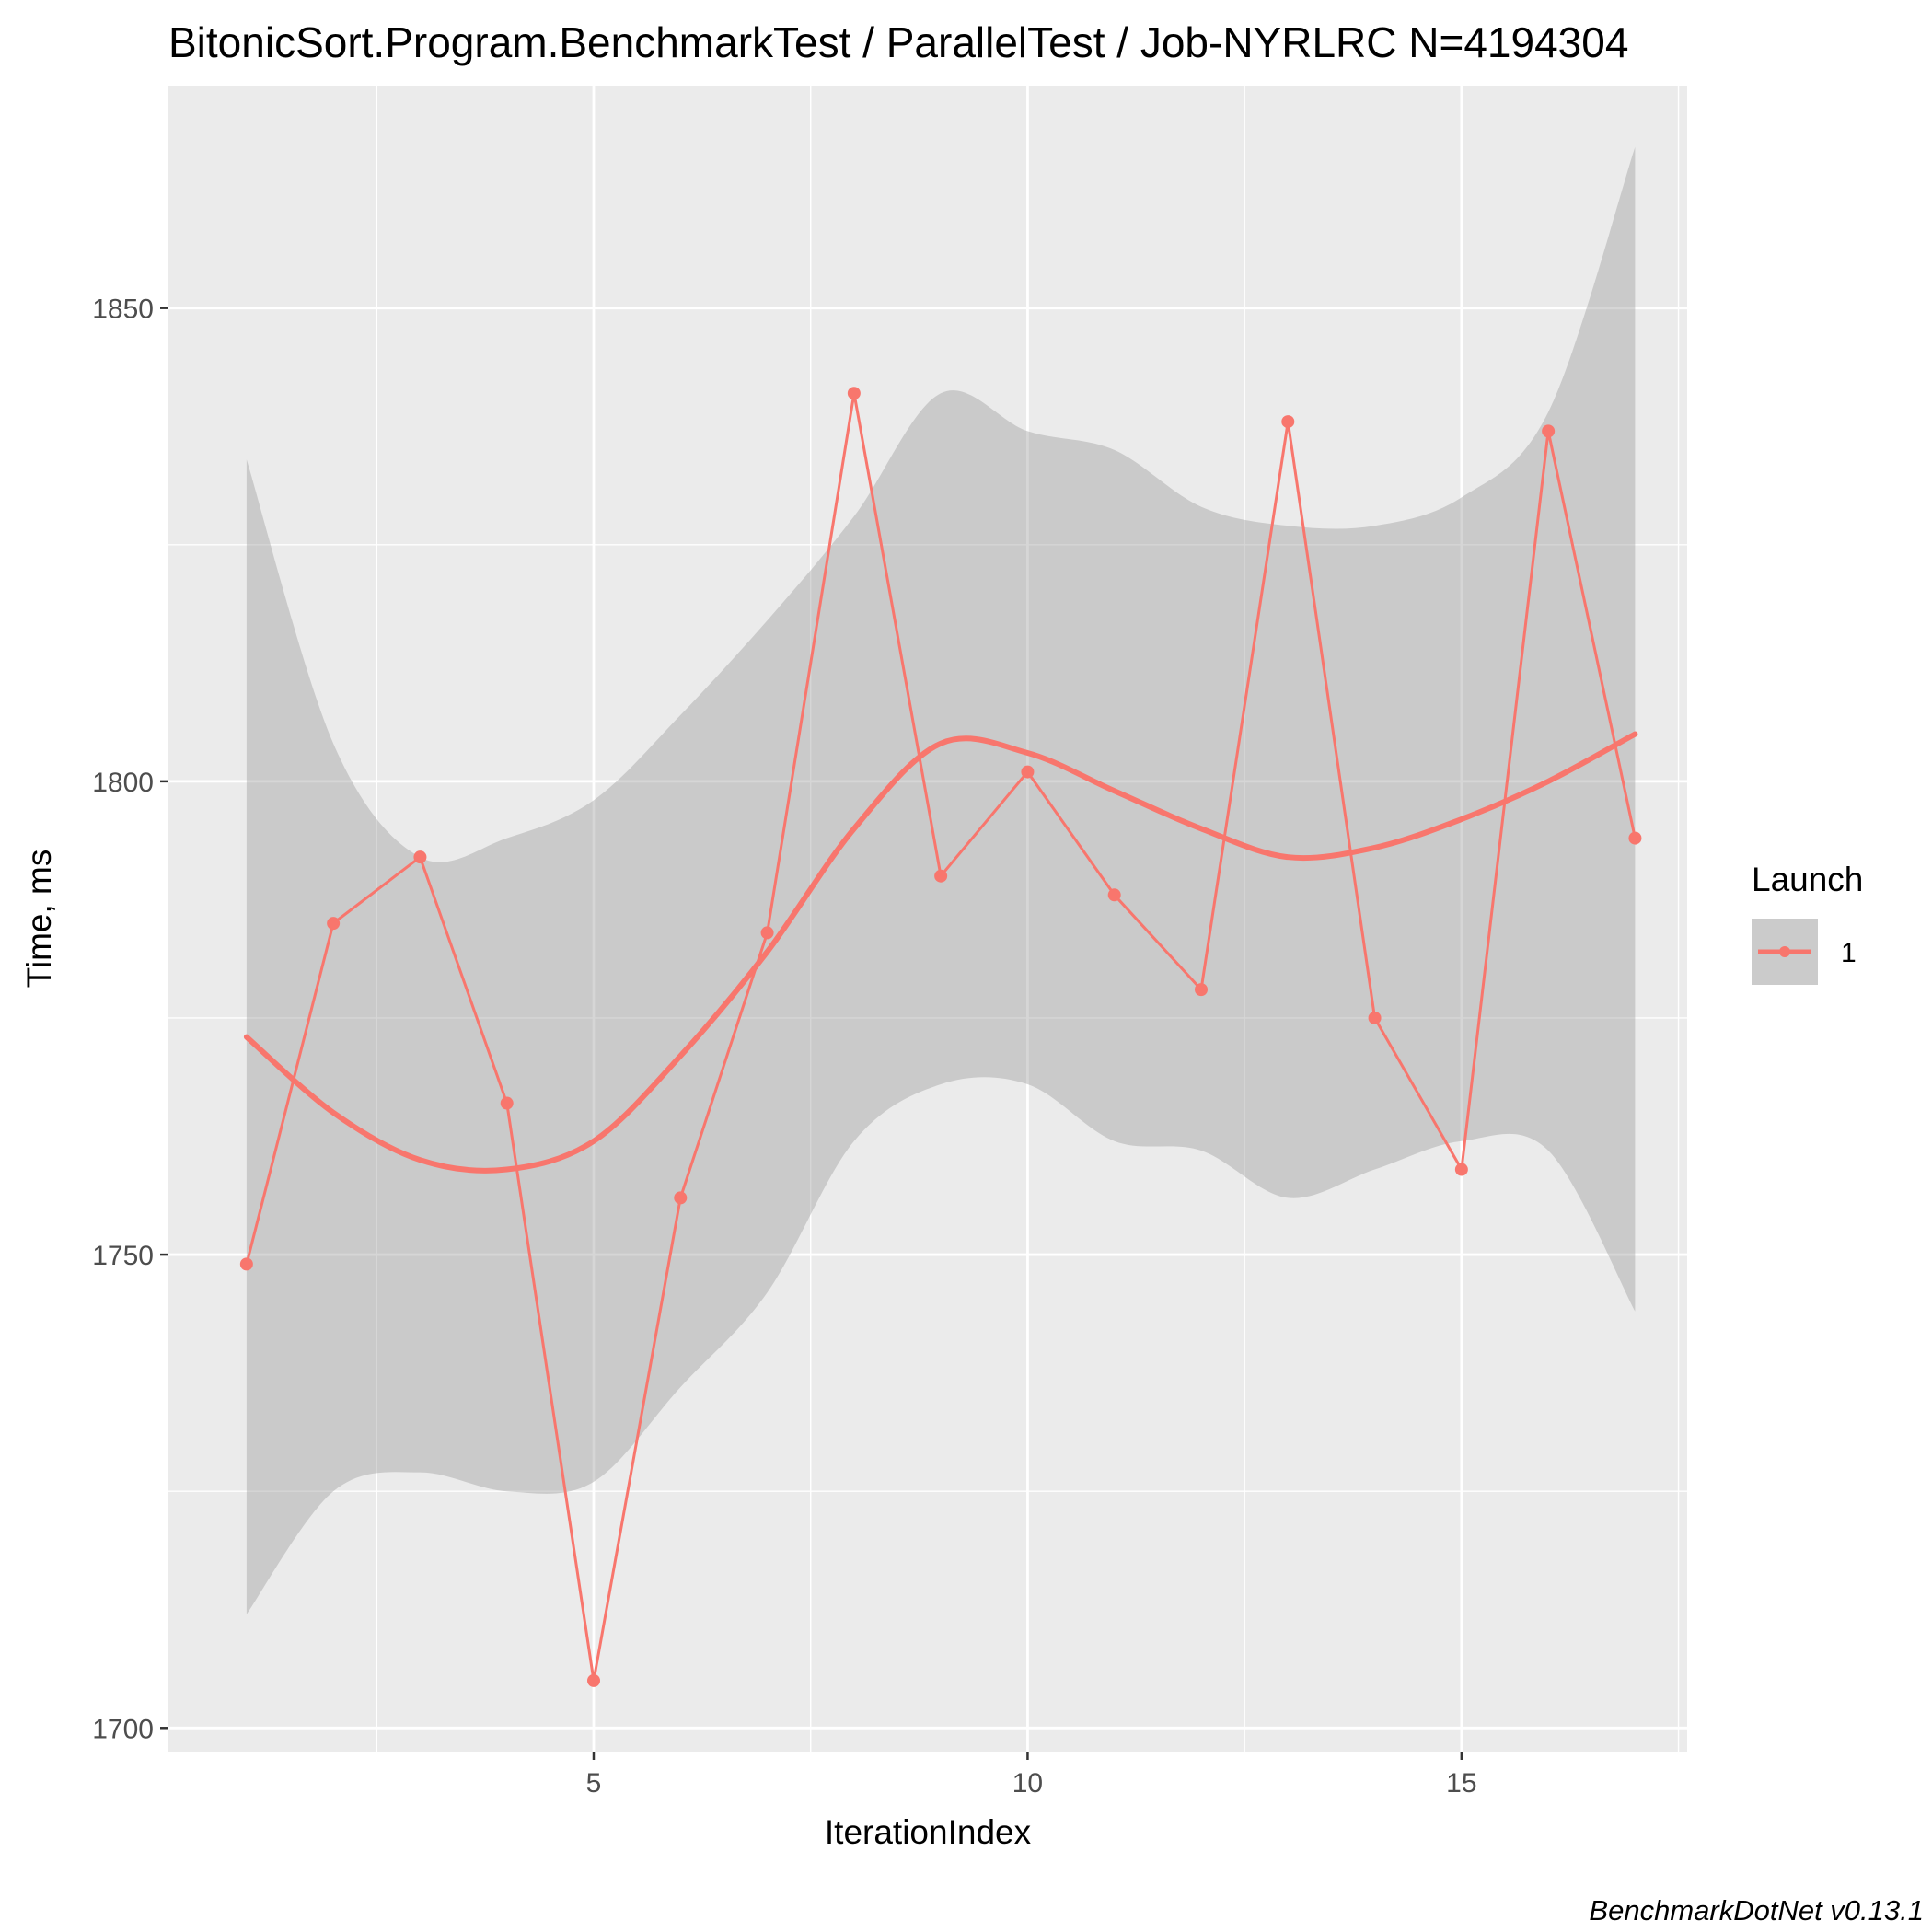 This screenshot has width=1932, height=1932. Describe the element at coordinates (39, 920) in the screenshot. I see `y-axis-title: Time, ms` at that location.